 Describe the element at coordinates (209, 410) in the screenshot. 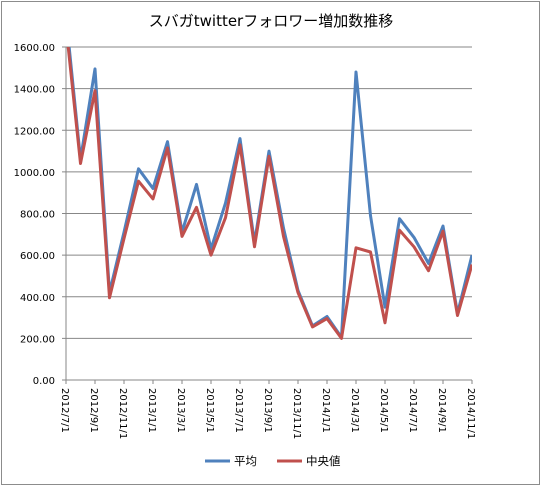

I see `x-tick-label: 2013/5/1` at that location.